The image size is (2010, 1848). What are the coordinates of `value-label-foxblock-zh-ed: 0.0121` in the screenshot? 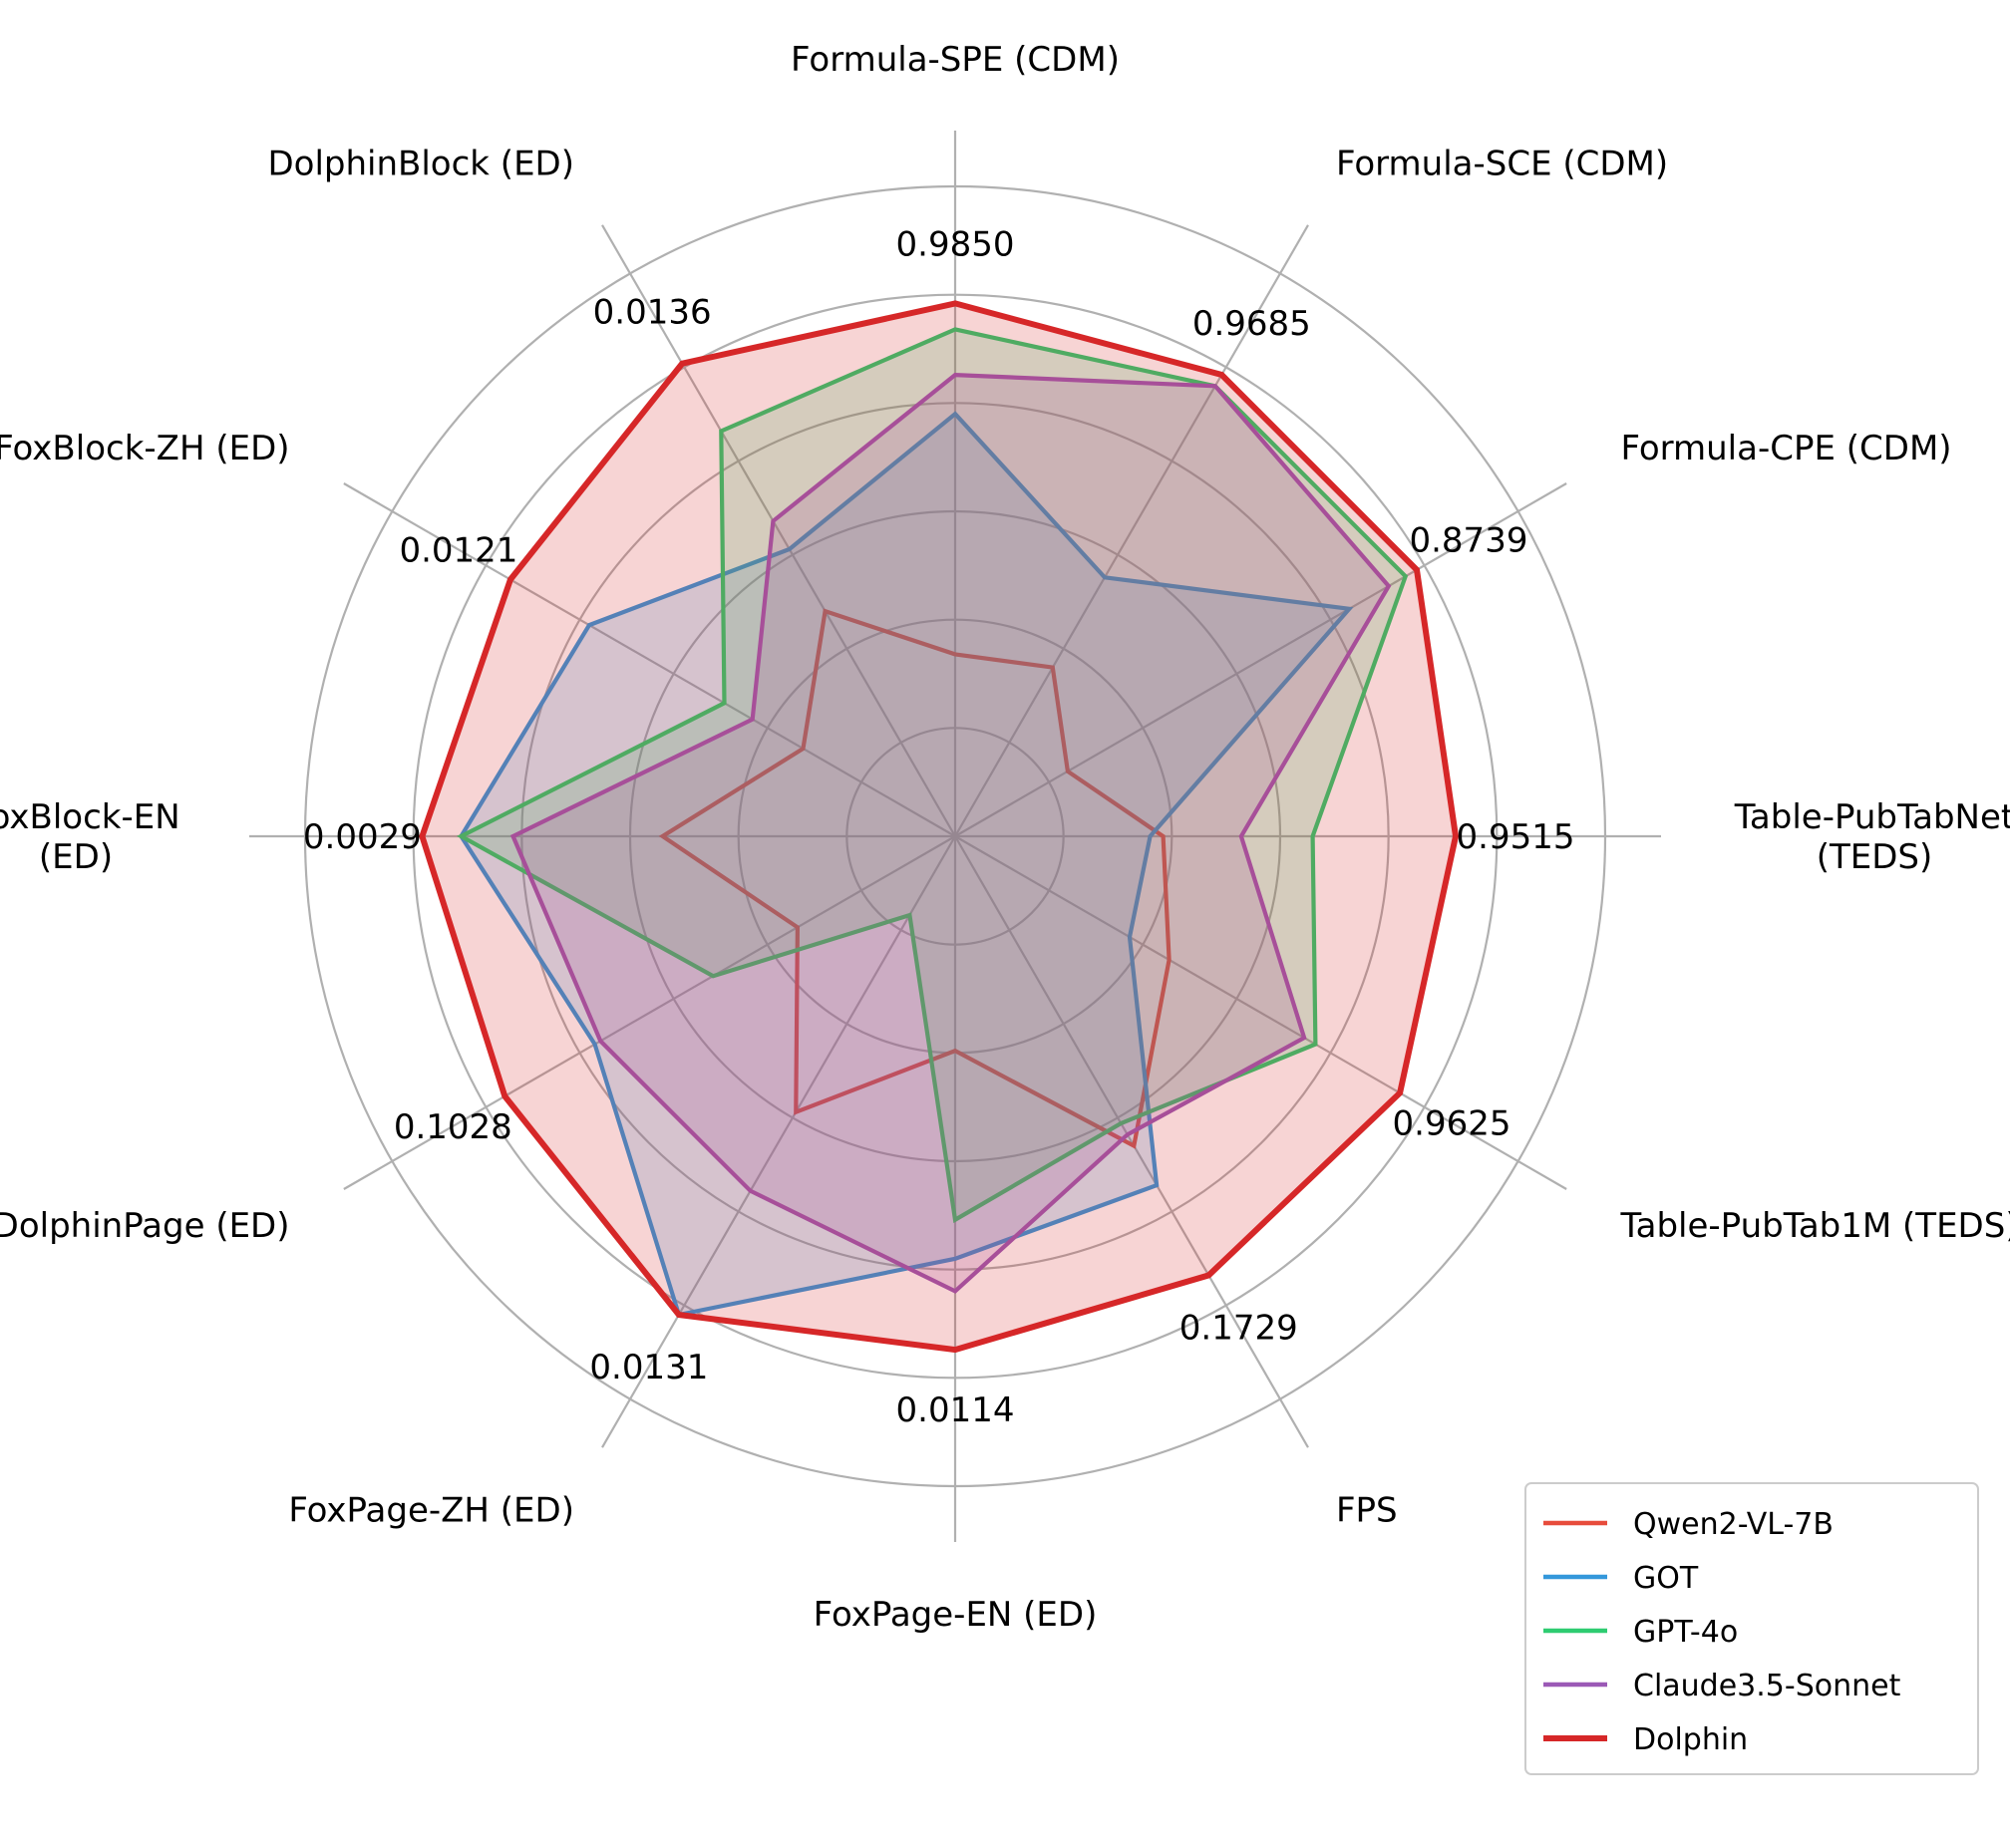 It's located at (458, 550).